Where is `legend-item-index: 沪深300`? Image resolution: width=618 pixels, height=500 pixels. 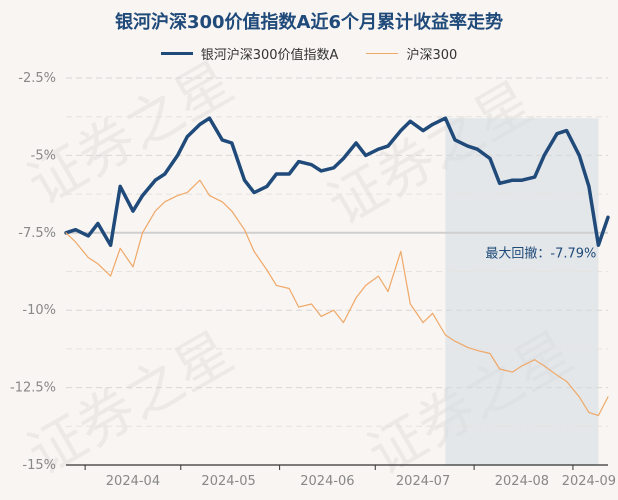
legend-item-index: 沪深300 is located at coordinates (411, 53).